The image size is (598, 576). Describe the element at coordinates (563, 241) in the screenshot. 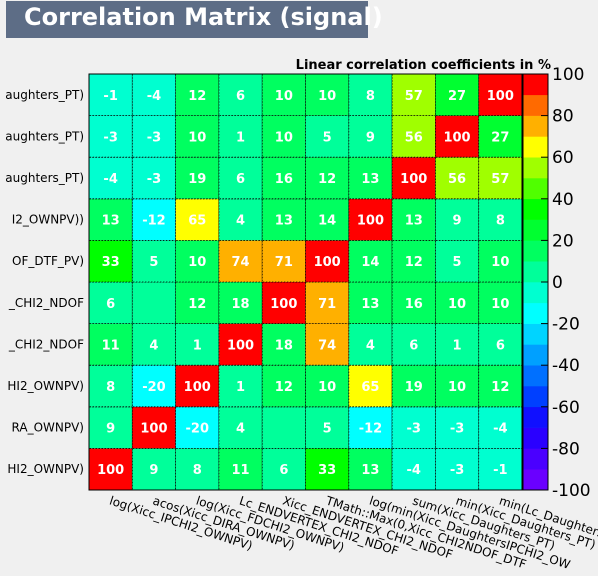

I see `colorbar-tick-label: 20` at that location.